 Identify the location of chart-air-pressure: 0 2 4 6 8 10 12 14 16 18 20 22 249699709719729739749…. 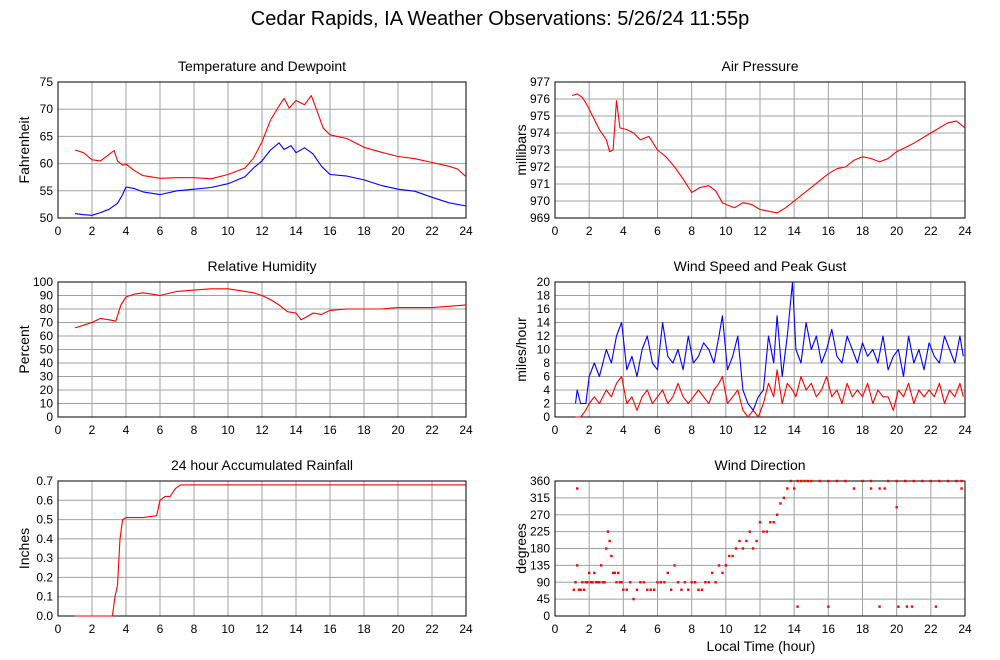
(742, 148).